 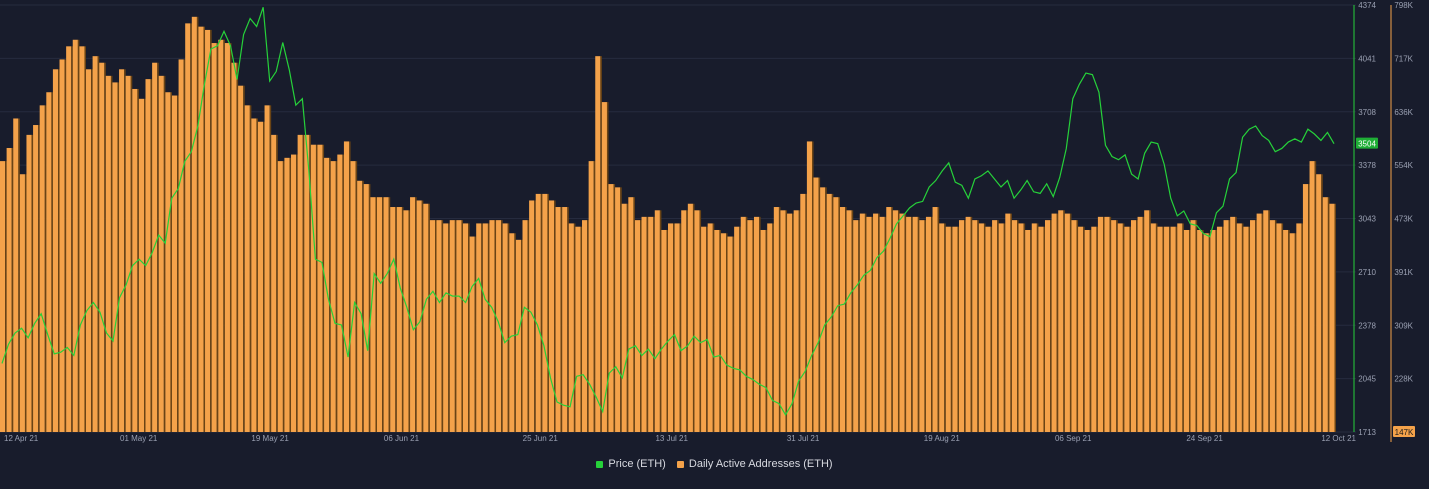 I want to click on price-tick-label: 3708, so click(x=1367, y=112).